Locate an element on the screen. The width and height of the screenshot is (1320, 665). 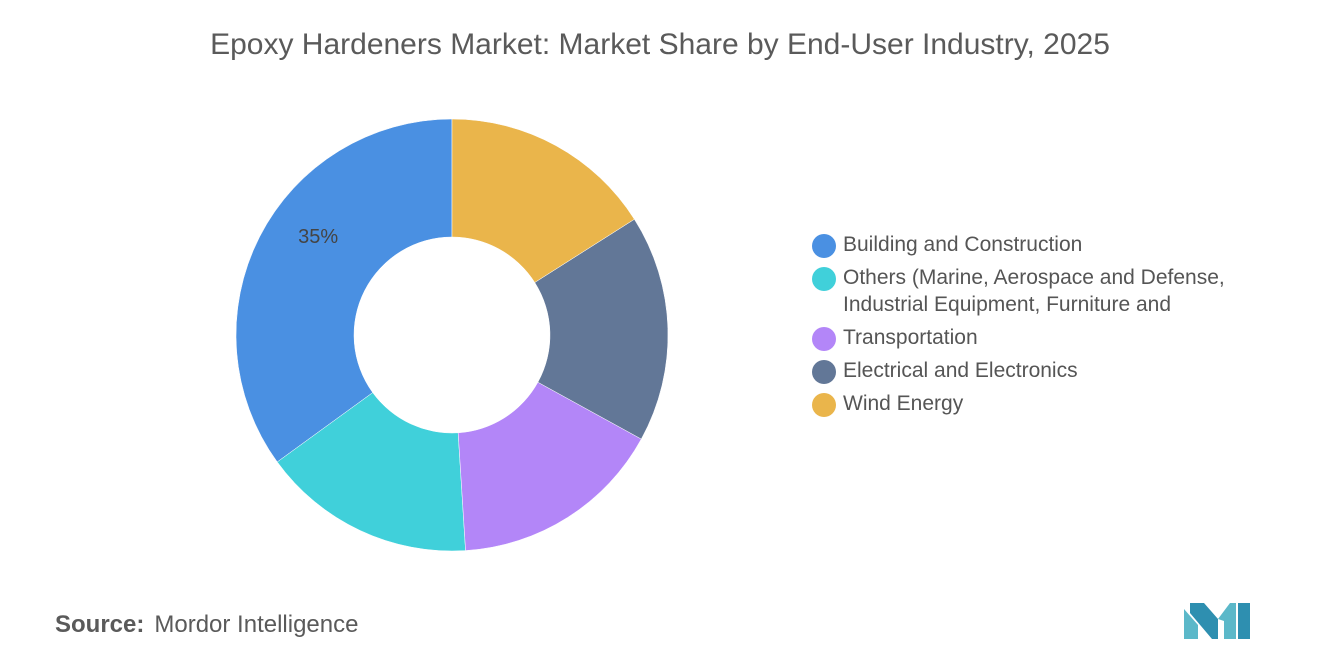
legend-item: Electrical and Electronics is located at coordinates (1057, 370).